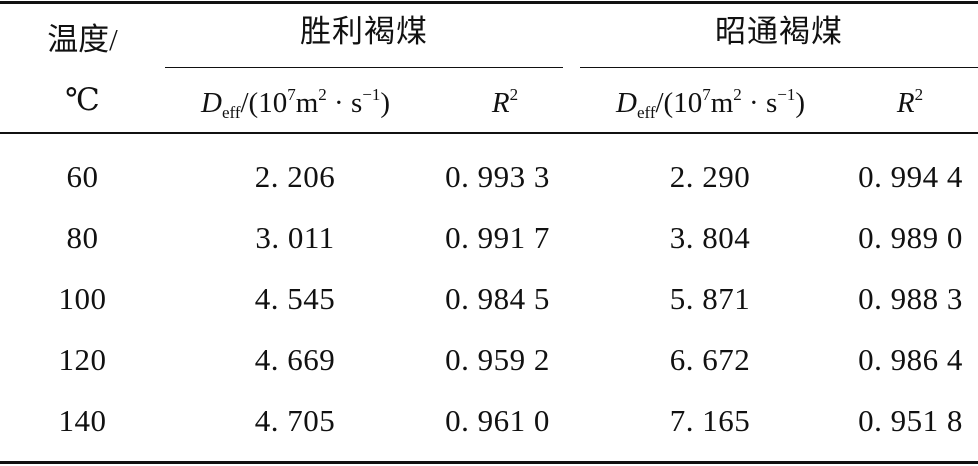 The image size is (978, 466). I want to click on r2-header-shengli: R2, so click(505, 102).